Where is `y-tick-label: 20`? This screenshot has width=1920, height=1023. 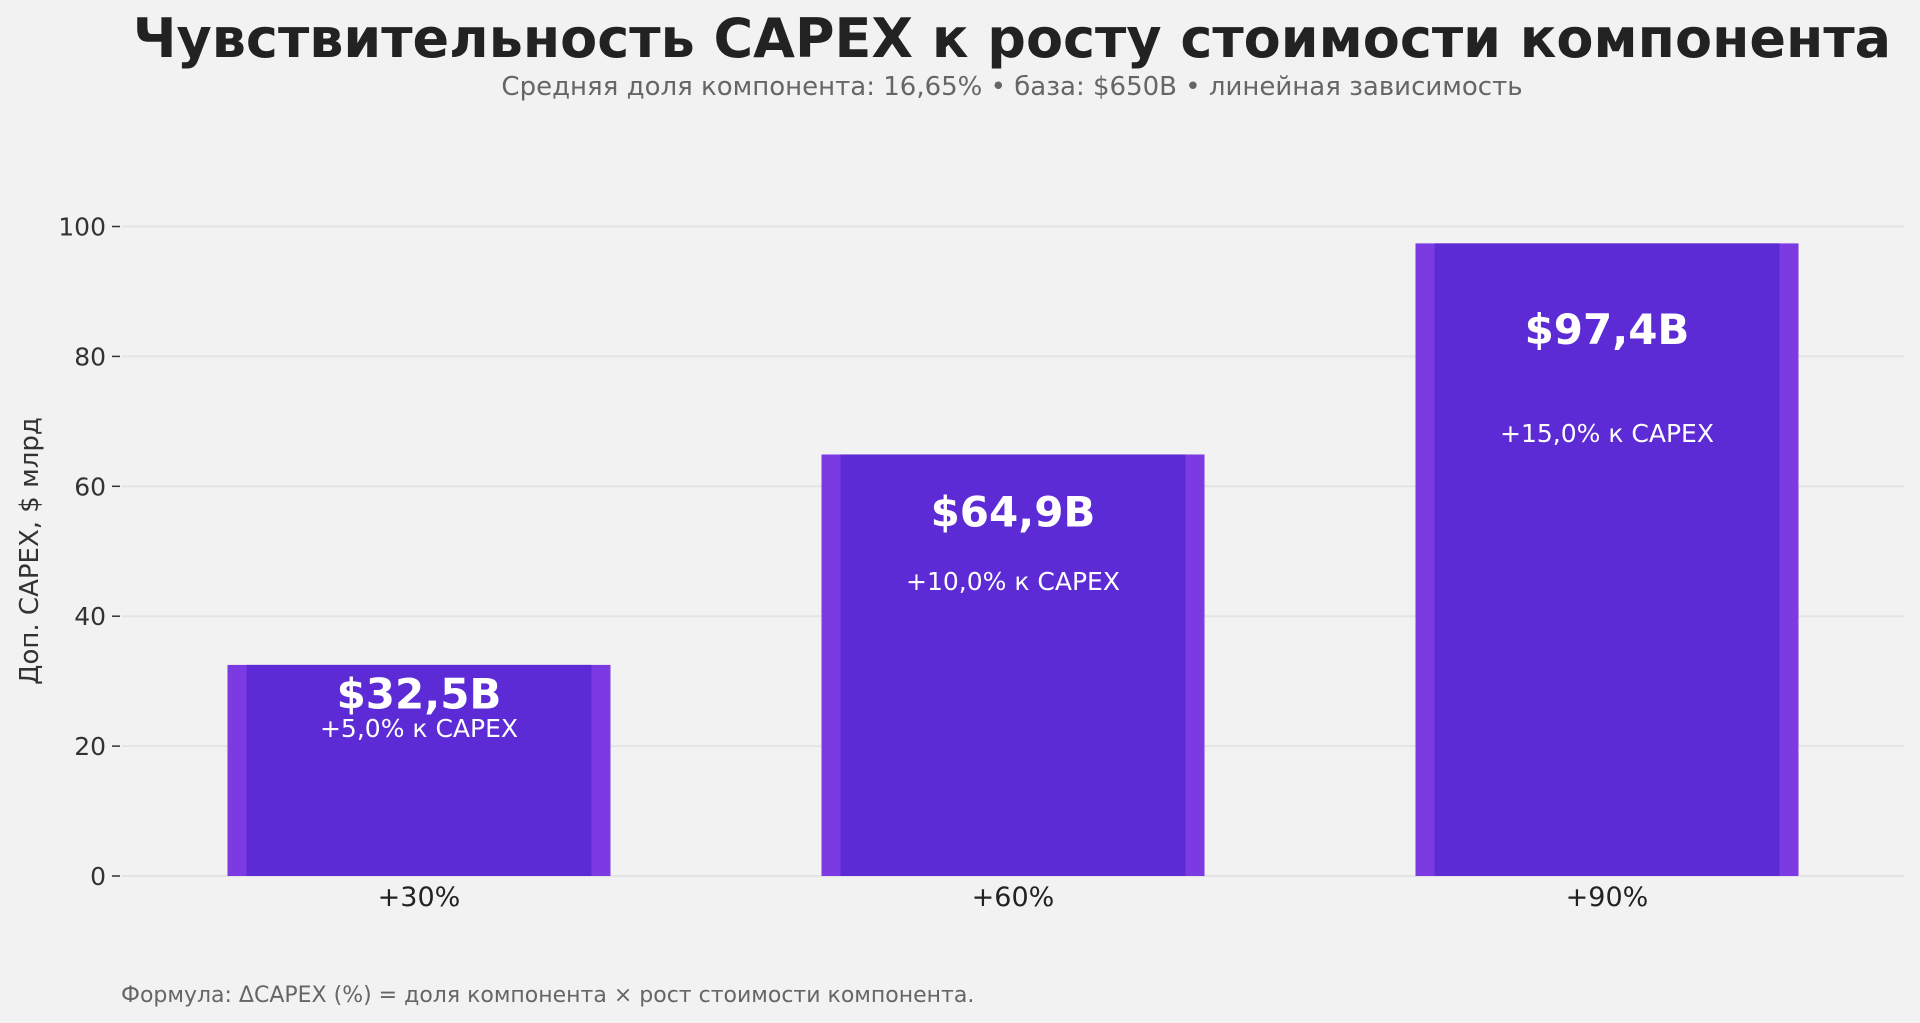 y-tick-label: 20 is located at coordinates (90, 746).